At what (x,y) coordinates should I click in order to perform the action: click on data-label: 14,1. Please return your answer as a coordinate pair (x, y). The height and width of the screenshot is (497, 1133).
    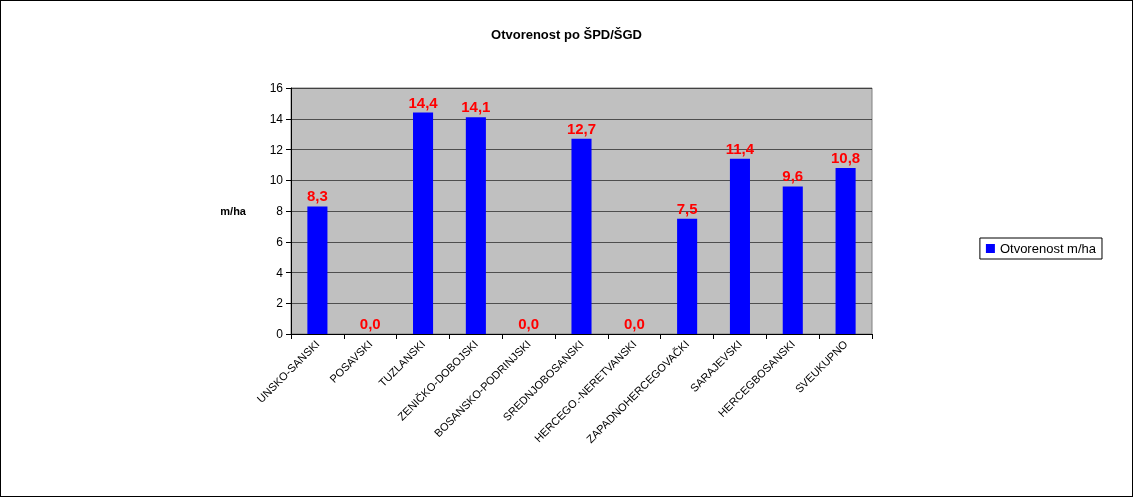
    Looking at the image, I should click on (476, 107).